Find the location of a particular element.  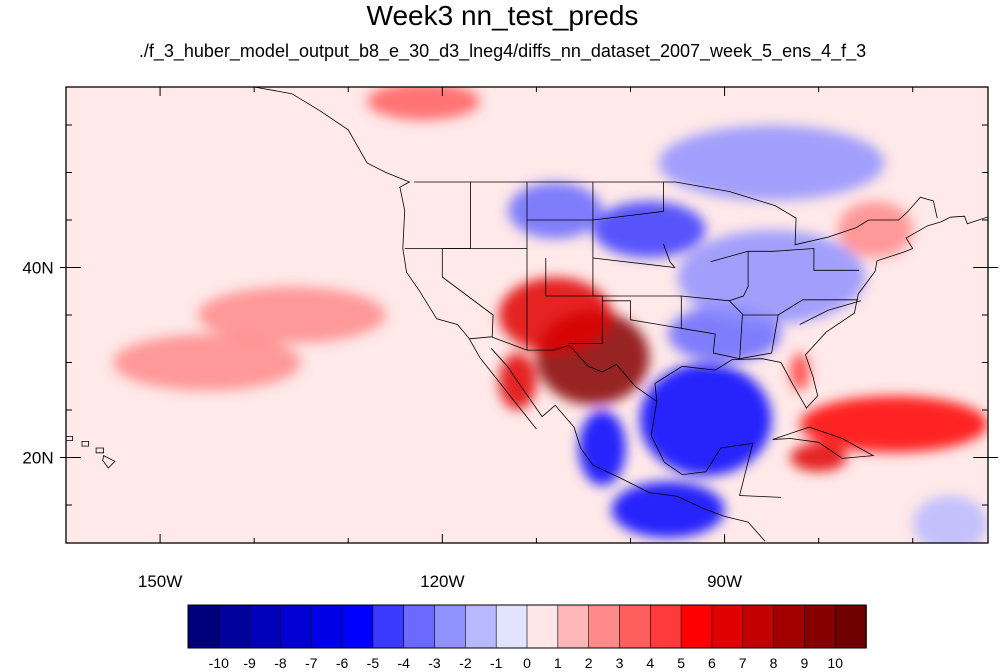

colorbar-label: -6 is located at coordinates (342, 663).